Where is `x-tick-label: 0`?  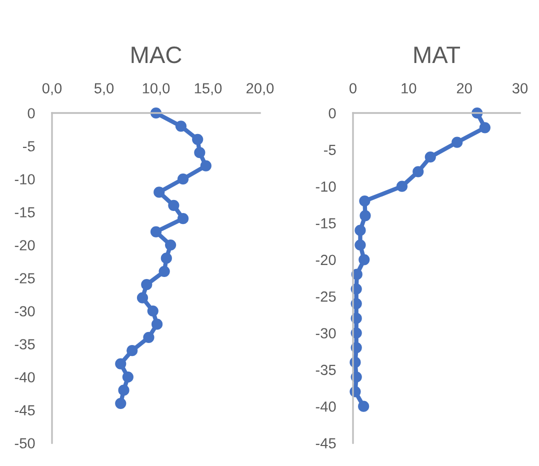 x-tick-label: 0 is located at coordinates (353, 88).